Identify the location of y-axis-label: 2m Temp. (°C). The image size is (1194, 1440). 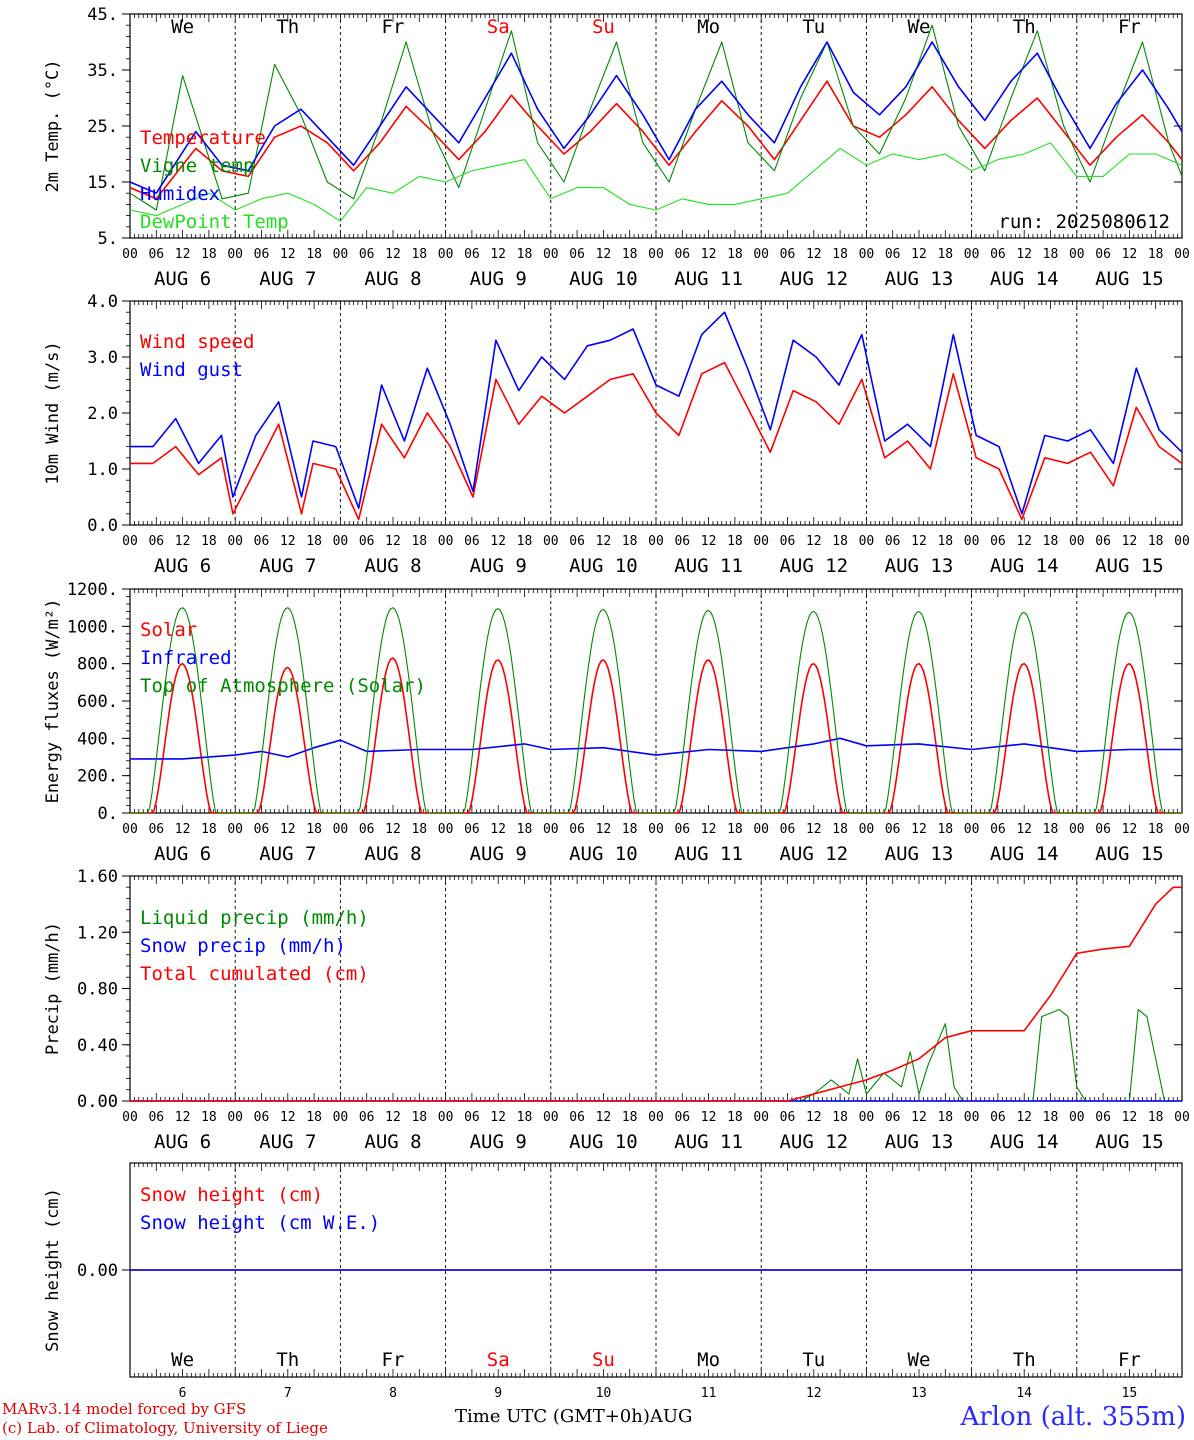
(53, 125).